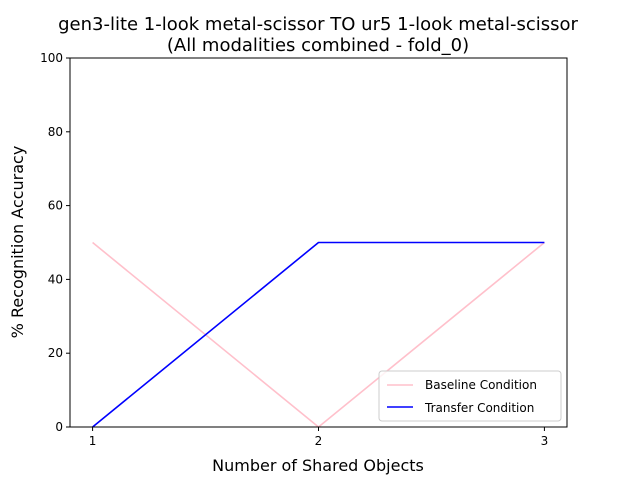 Image resolution: width=629 pixels, height=485 pixels. I want to click on y-axis-ticks: 0 20 40 60 80 100, so click(55, 242).